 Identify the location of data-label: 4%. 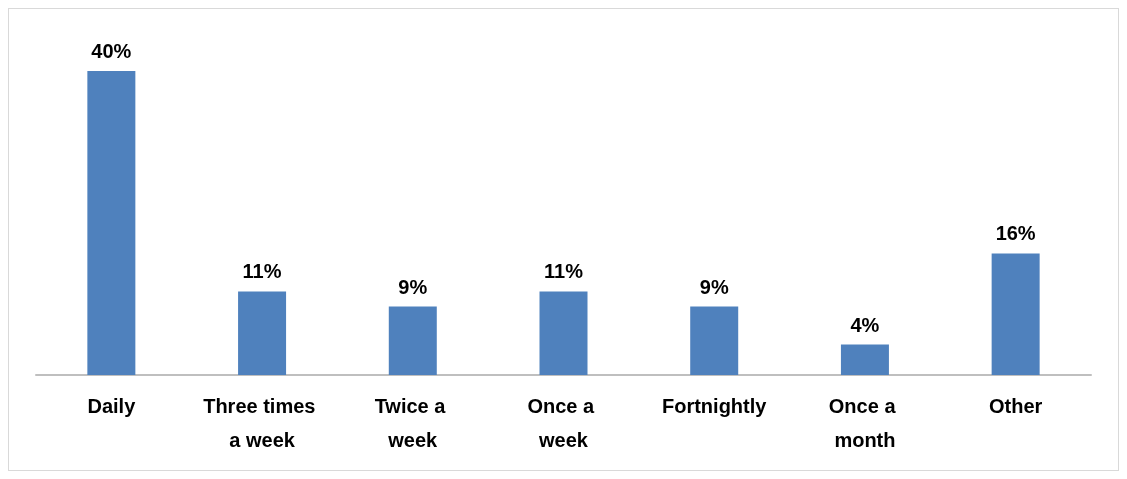
(865, 324).